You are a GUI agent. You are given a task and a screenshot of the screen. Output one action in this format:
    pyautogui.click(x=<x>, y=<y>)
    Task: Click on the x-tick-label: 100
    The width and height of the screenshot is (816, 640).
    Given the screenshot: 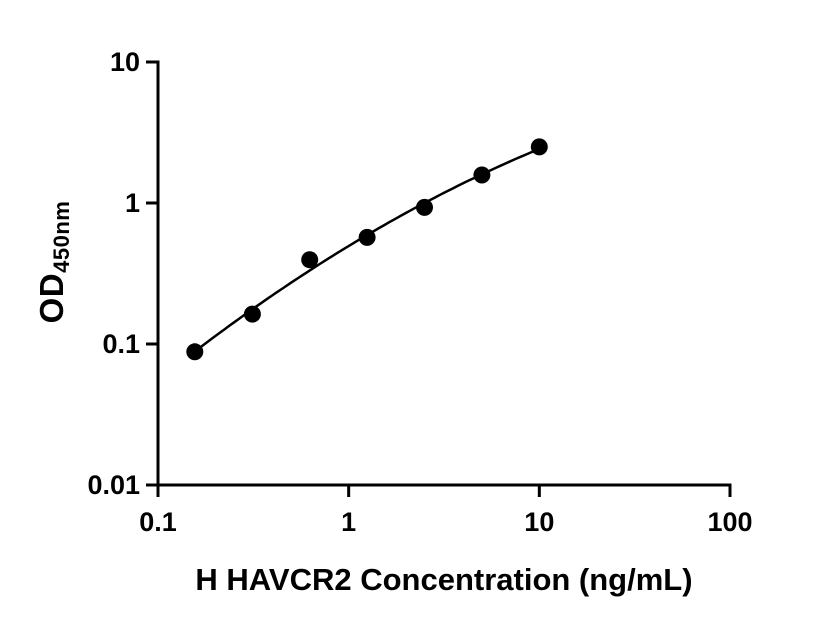 What is the action you would take?
    pyautogui.click(x=729, y=522)
    